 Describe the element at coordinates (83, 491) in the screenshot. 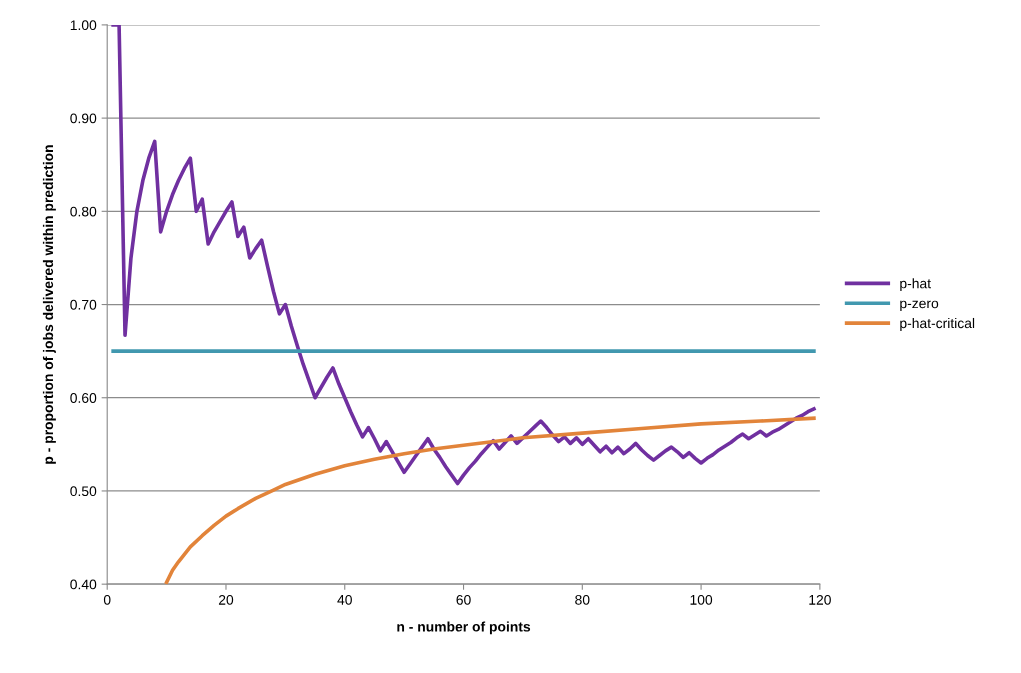

I see `y-tick-label: 0.50` at that location.